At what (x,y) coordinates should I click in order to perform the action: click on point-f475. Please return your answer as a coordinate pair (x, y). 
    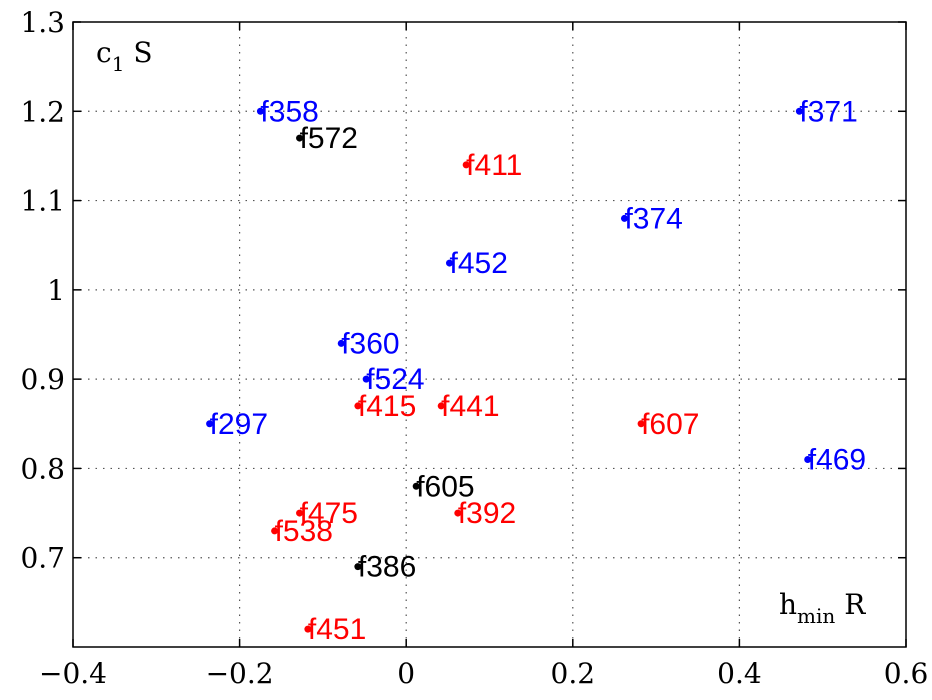
    Looking at the image, I should click on (300, 513).